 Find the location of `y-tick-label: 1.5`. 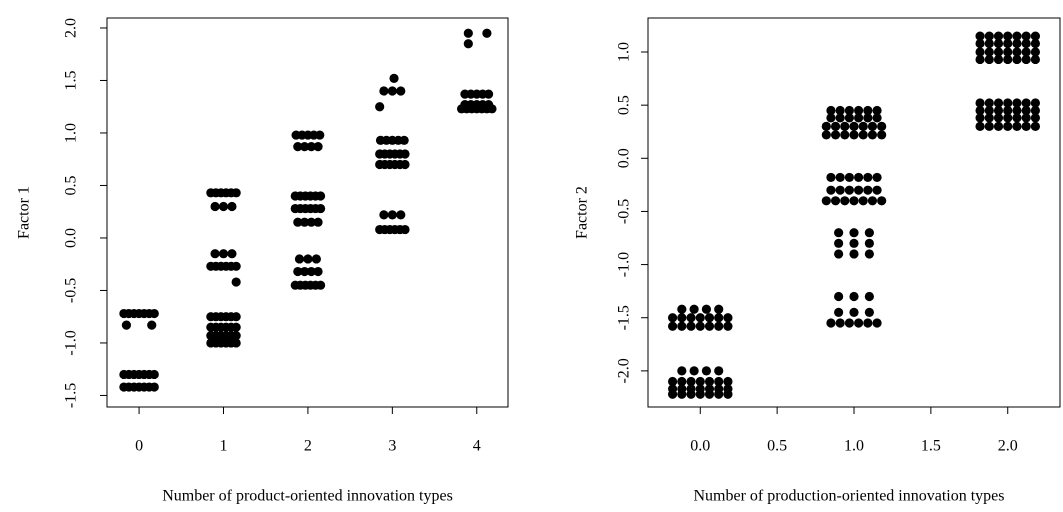

y-tick-label: 1.5 is located at coordinates (71, 80).